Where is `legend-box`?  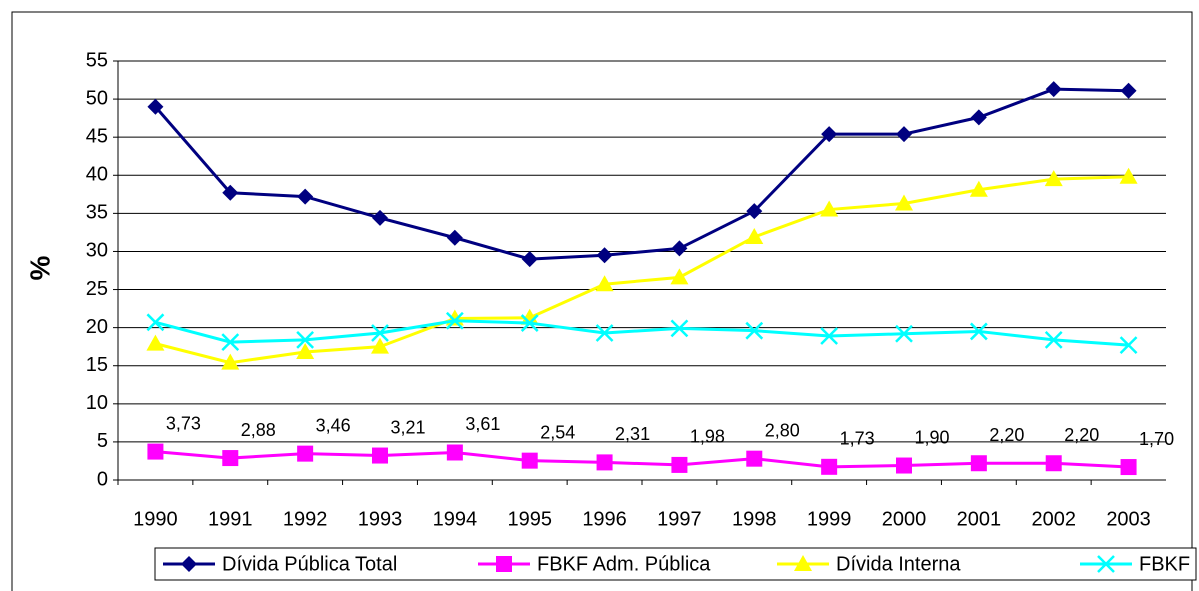 legend-box is located at coordinates (675, 564).